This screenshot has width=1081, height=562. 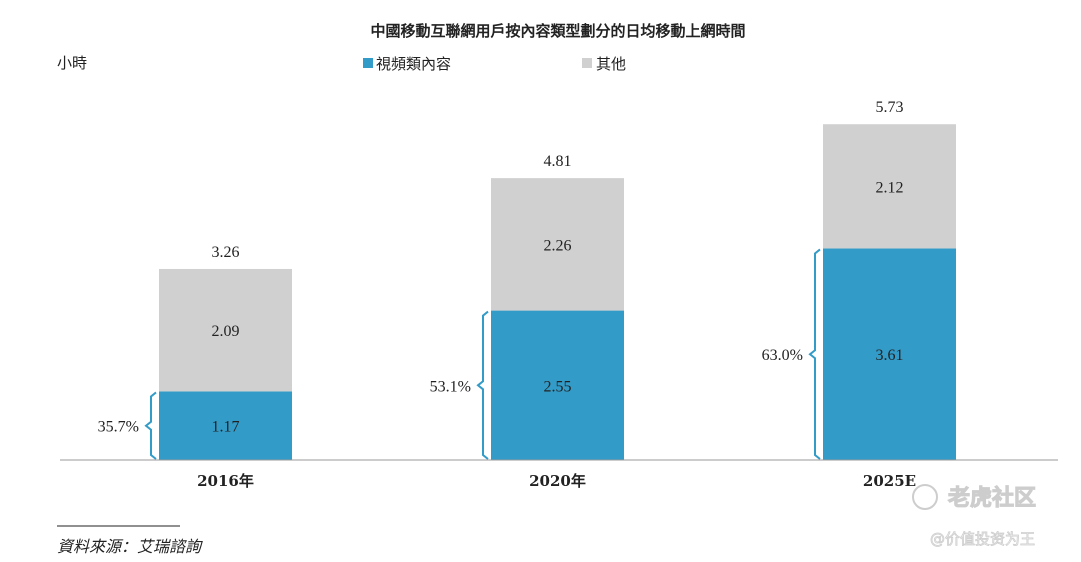 I want to click on legend-label-other: 其他, so click(x=611, y=64).